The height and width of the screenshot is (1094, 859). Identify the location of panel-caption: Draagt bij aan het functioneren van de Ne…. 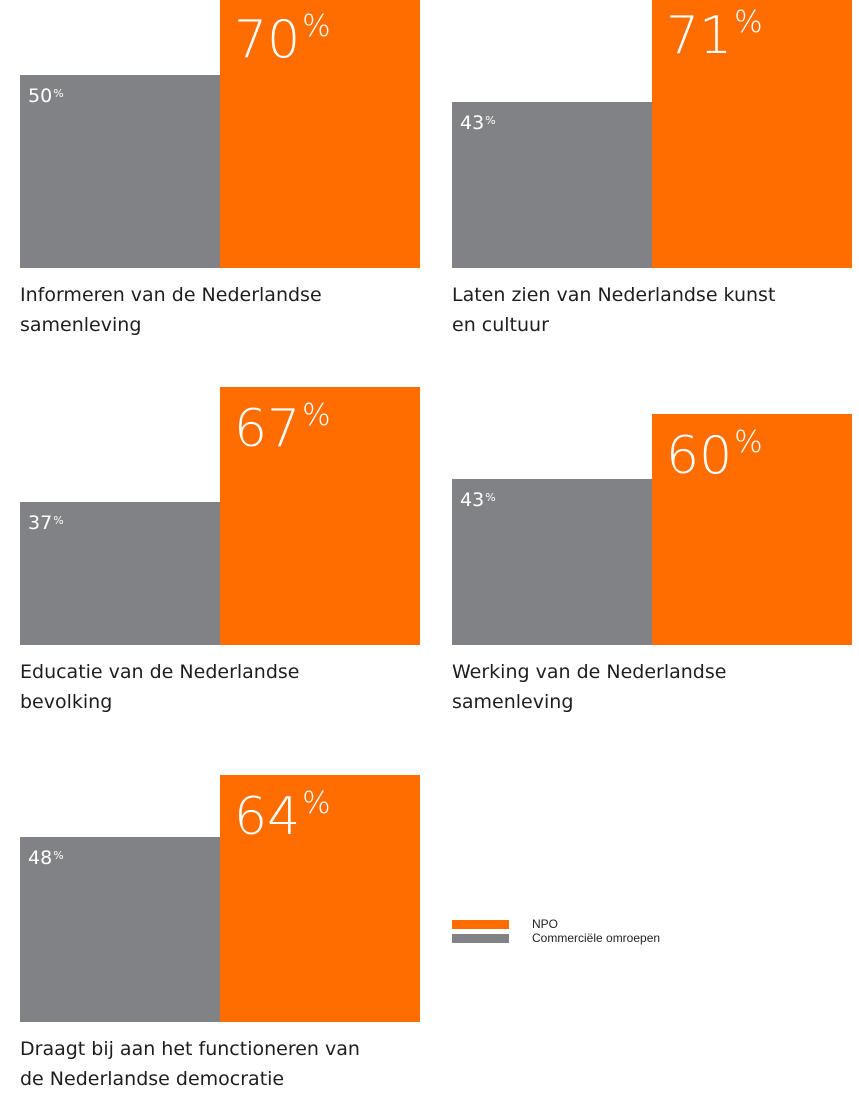
(200, 1064).